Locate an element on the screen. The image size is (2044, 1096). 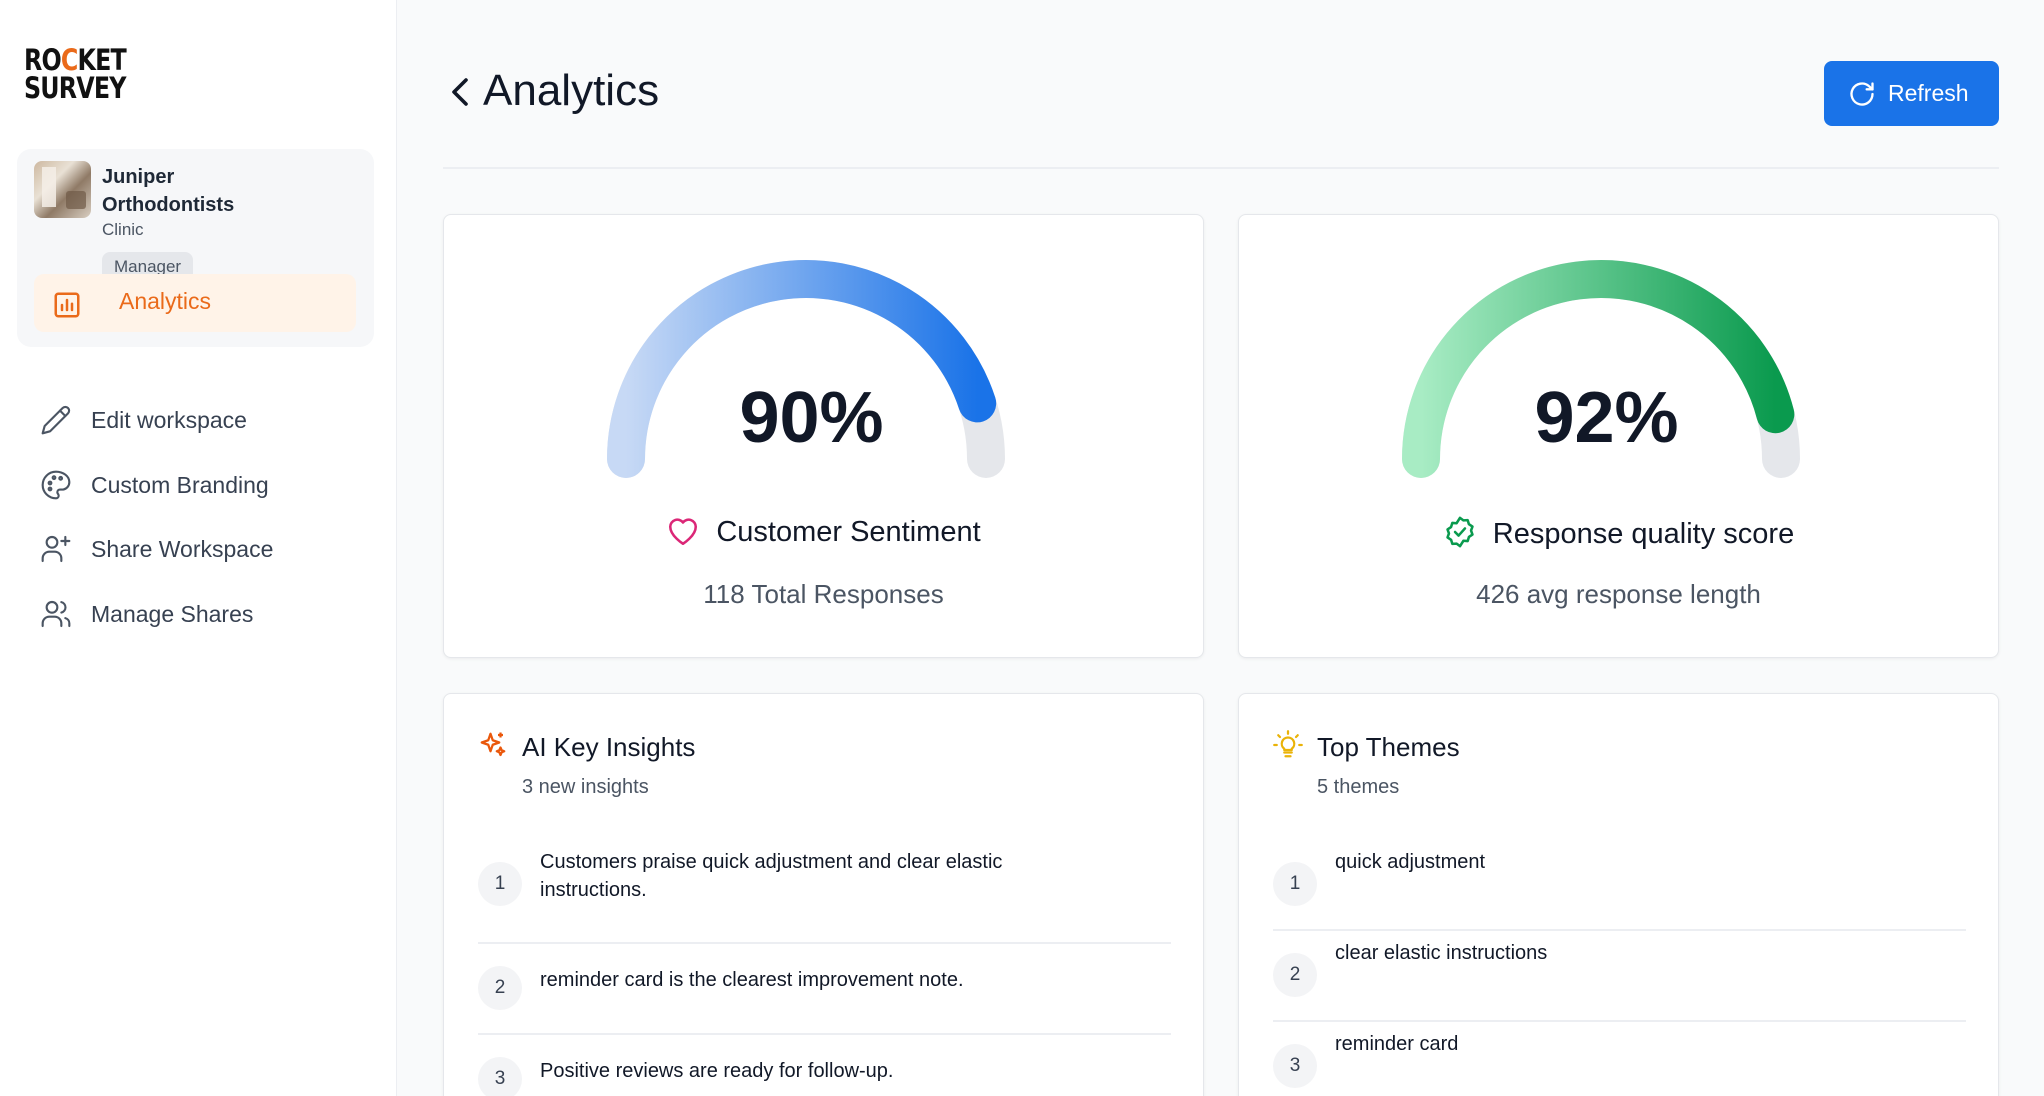
sidebar-item-analytics: Analytics is located at coordinates (195, 303).